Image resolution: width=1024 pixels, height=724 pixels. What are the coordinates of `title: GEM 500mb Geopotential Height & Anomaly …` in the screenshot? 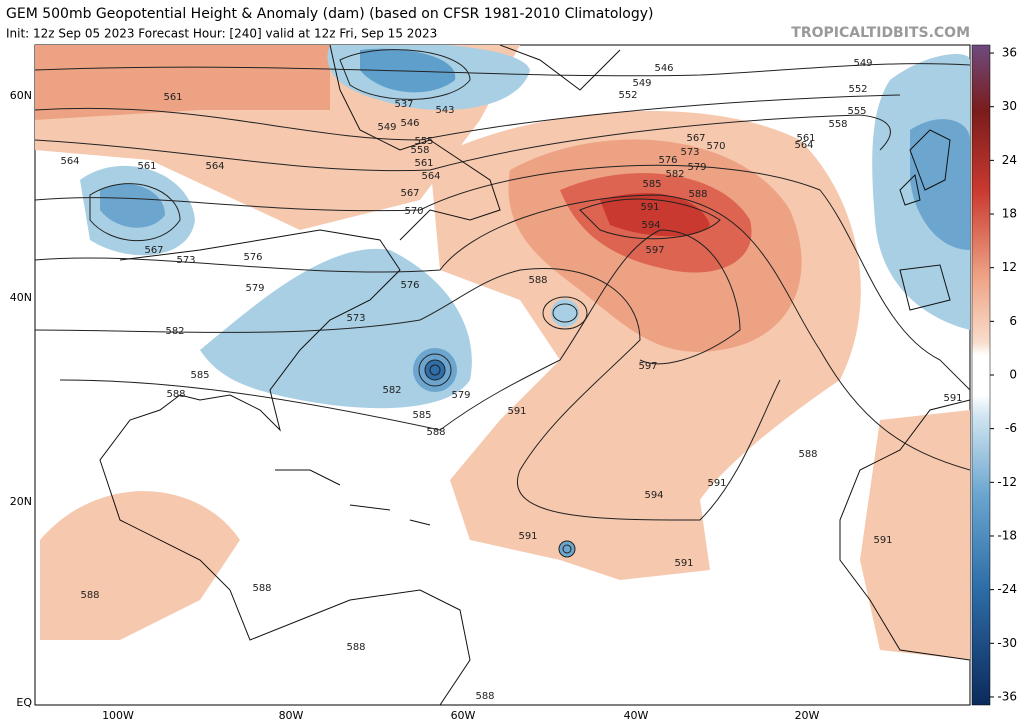 It's located at (330, 14).